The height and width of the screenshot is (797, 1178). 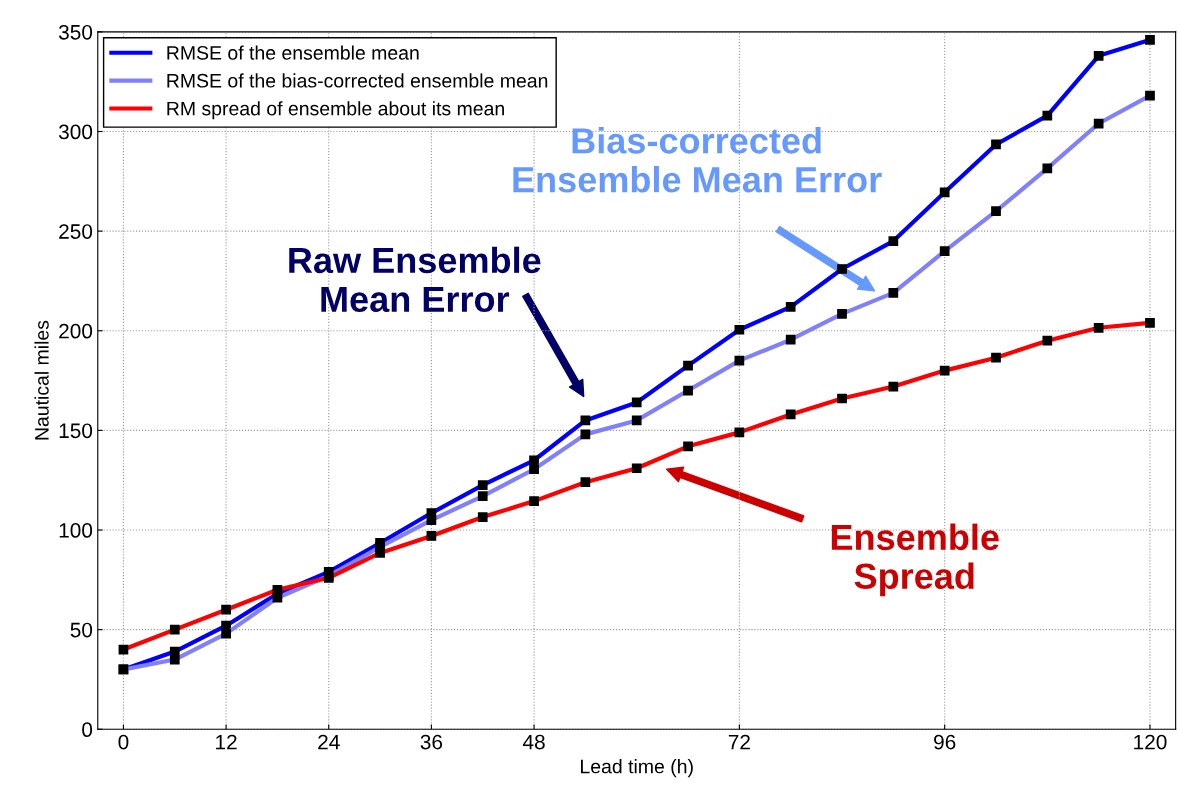 What do you see at coordinates (87, 730) in the screenshot?
I see `y-tick-label: 0` at bounding box center [87, 730].